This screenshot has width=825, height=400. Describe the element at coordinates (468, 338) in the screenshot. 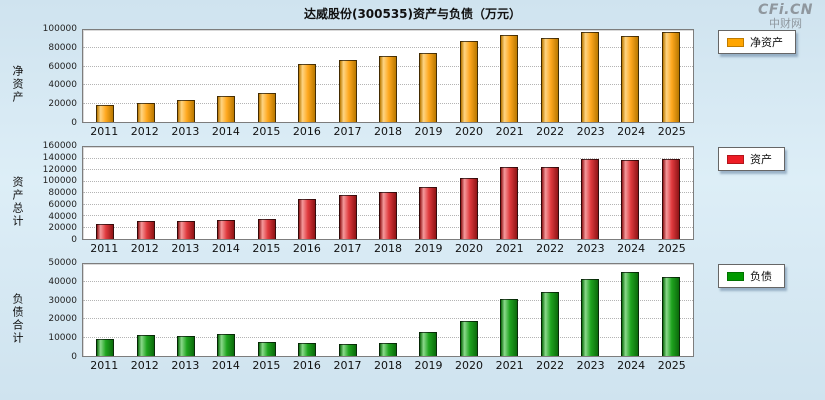

I see `bar-2020` at that location.